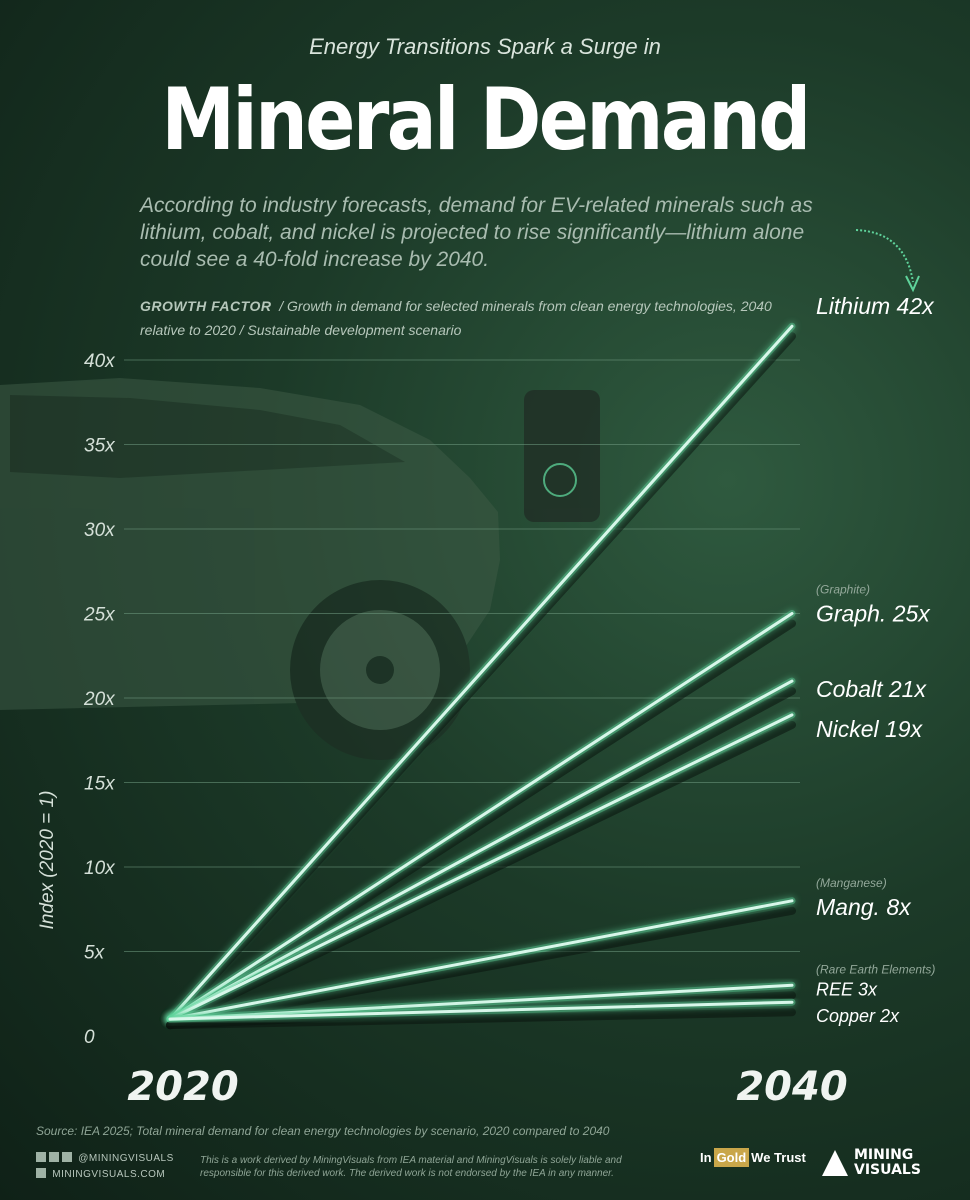 This screenshot has width=970, height=1200. What do you see at coordinates (100, 361) in the screenshot?
I see `y-tick-label: 40x` at bounding box center [100, 361].